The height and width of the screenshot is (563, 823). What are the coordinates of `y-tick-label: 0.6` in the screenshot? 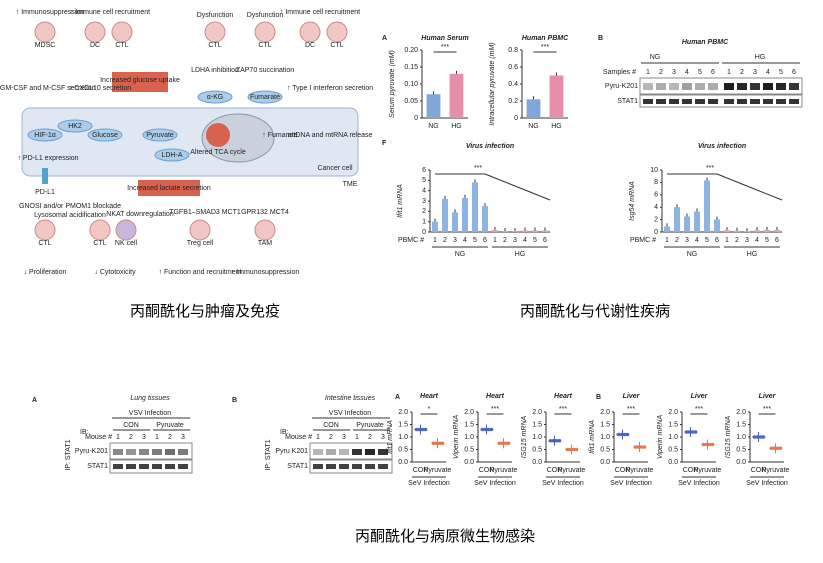 It's located at (513, 67).